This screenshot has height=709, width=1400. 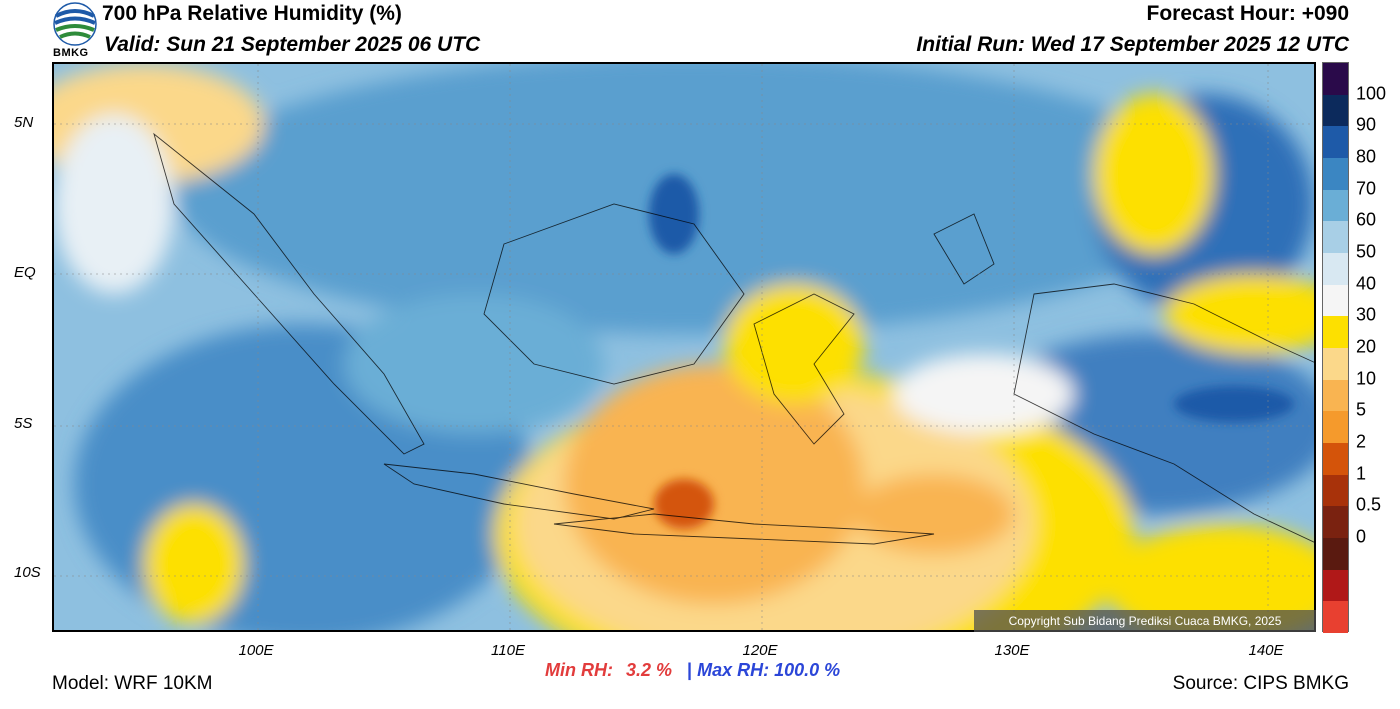 I want to click on lat-label-5n: 5N, so click(x=24, y=122).